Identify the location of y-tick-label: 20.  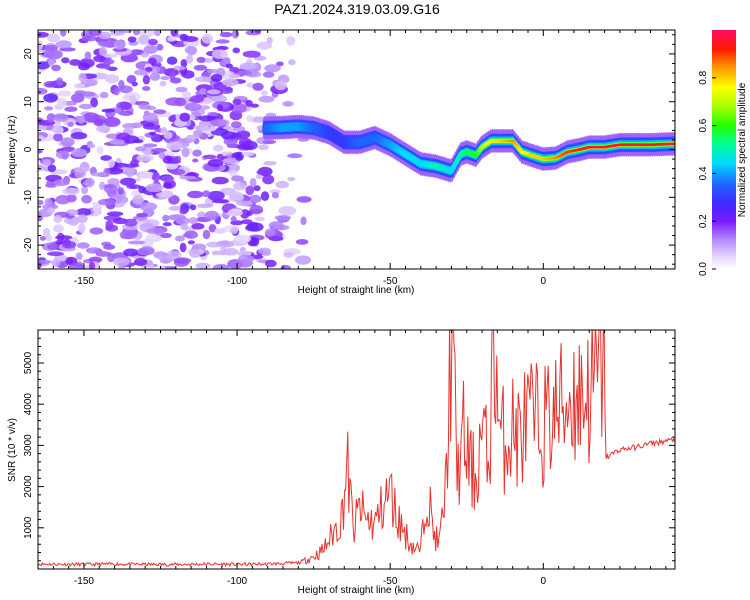
(28, 54).